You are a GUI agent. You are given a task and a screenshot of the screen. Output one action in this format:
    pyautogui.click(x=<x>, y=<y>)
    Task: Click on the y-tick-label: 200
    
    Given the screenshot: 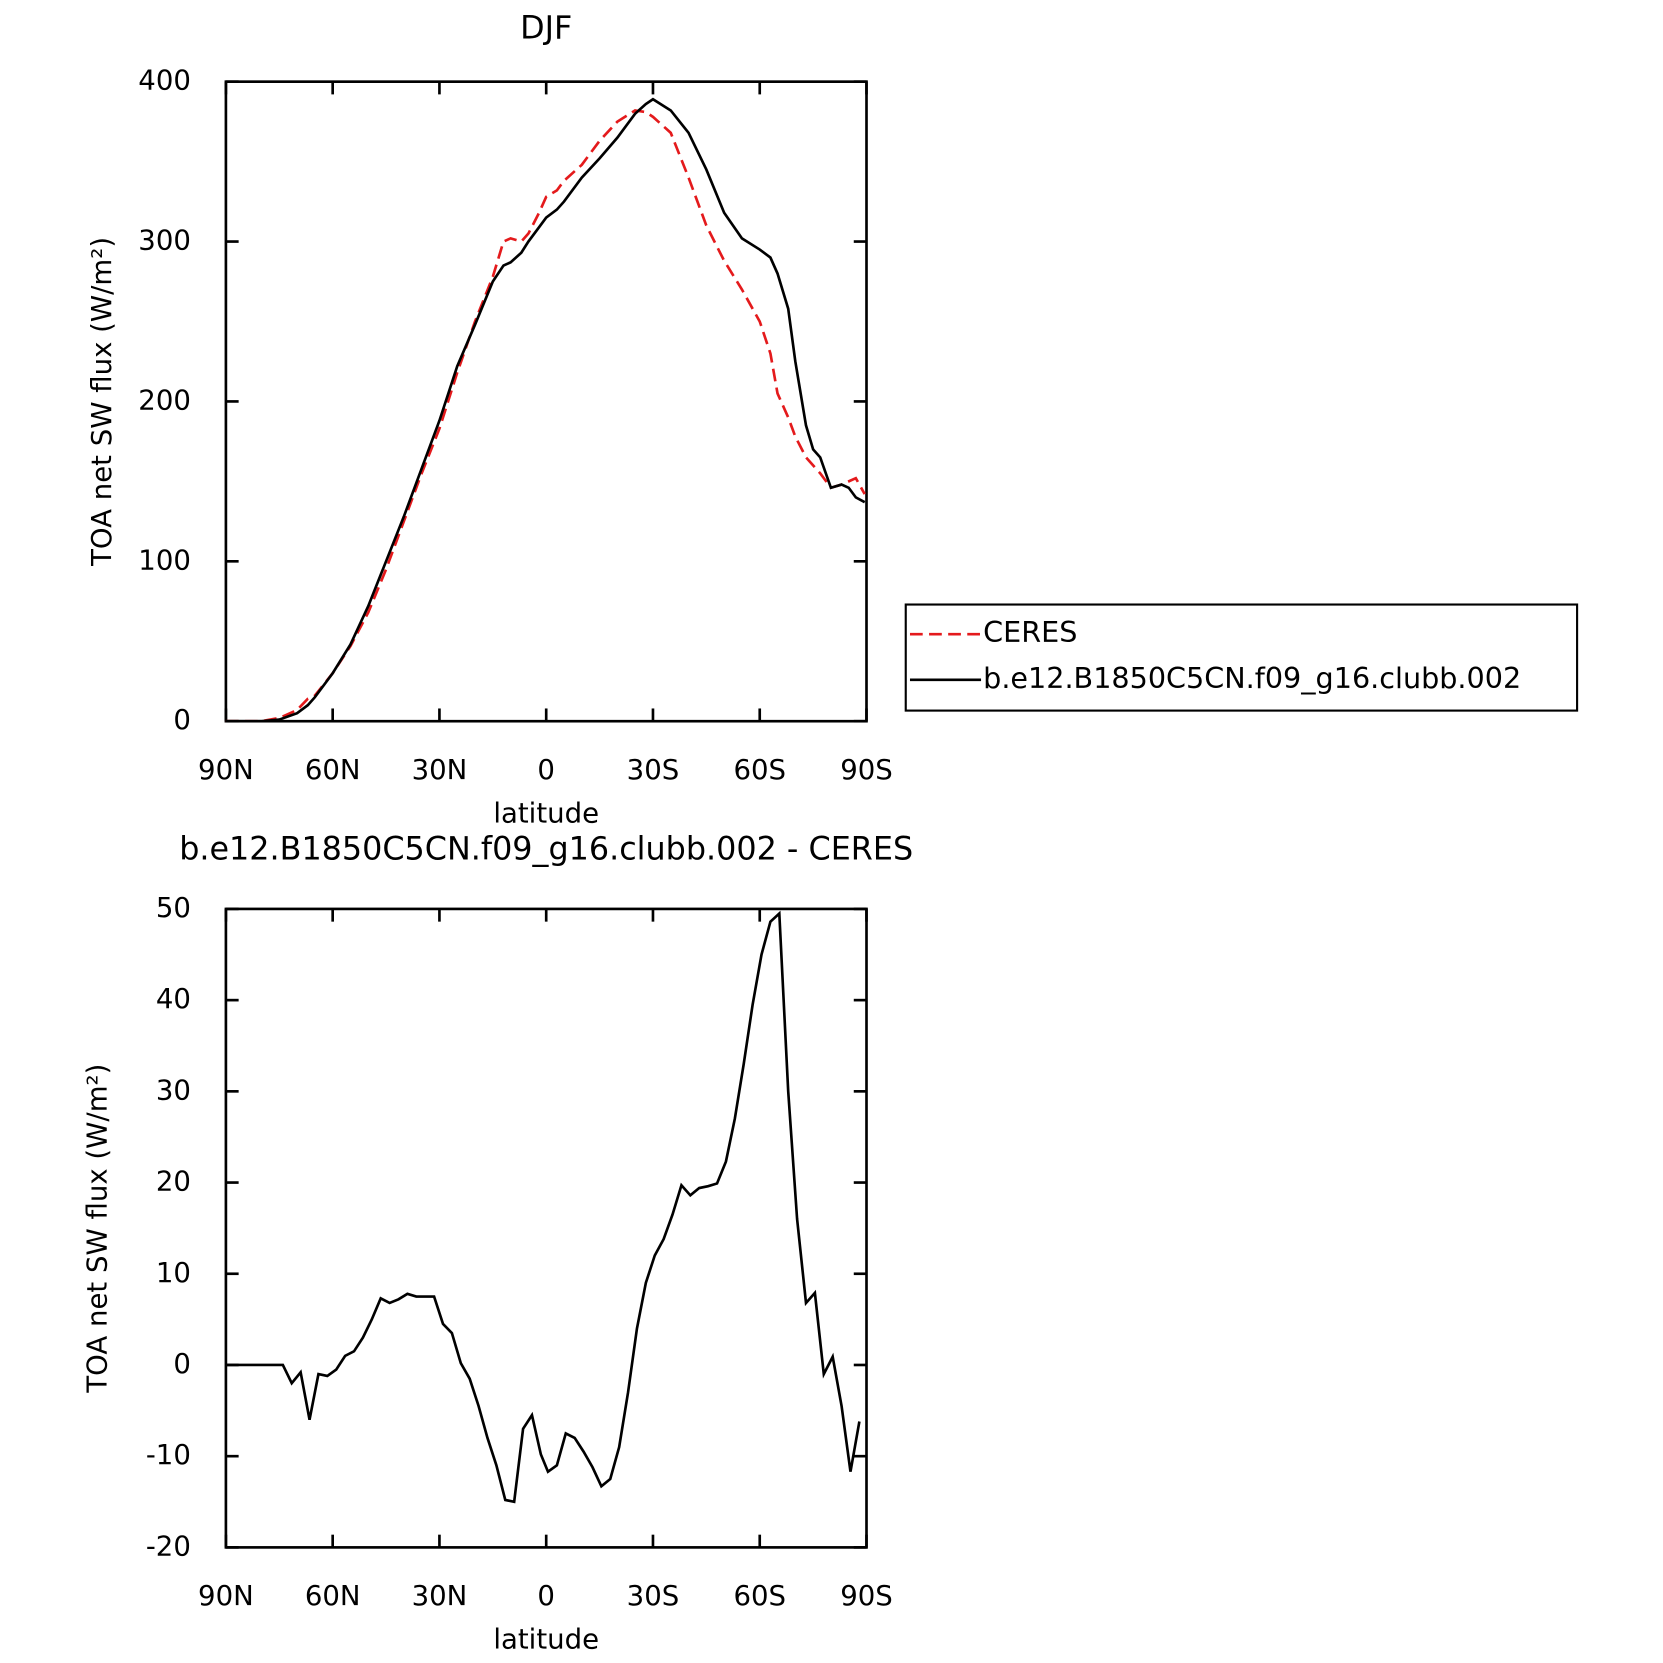 What is the action you would take?
    pyautogui.click(x=164, y=399)
    